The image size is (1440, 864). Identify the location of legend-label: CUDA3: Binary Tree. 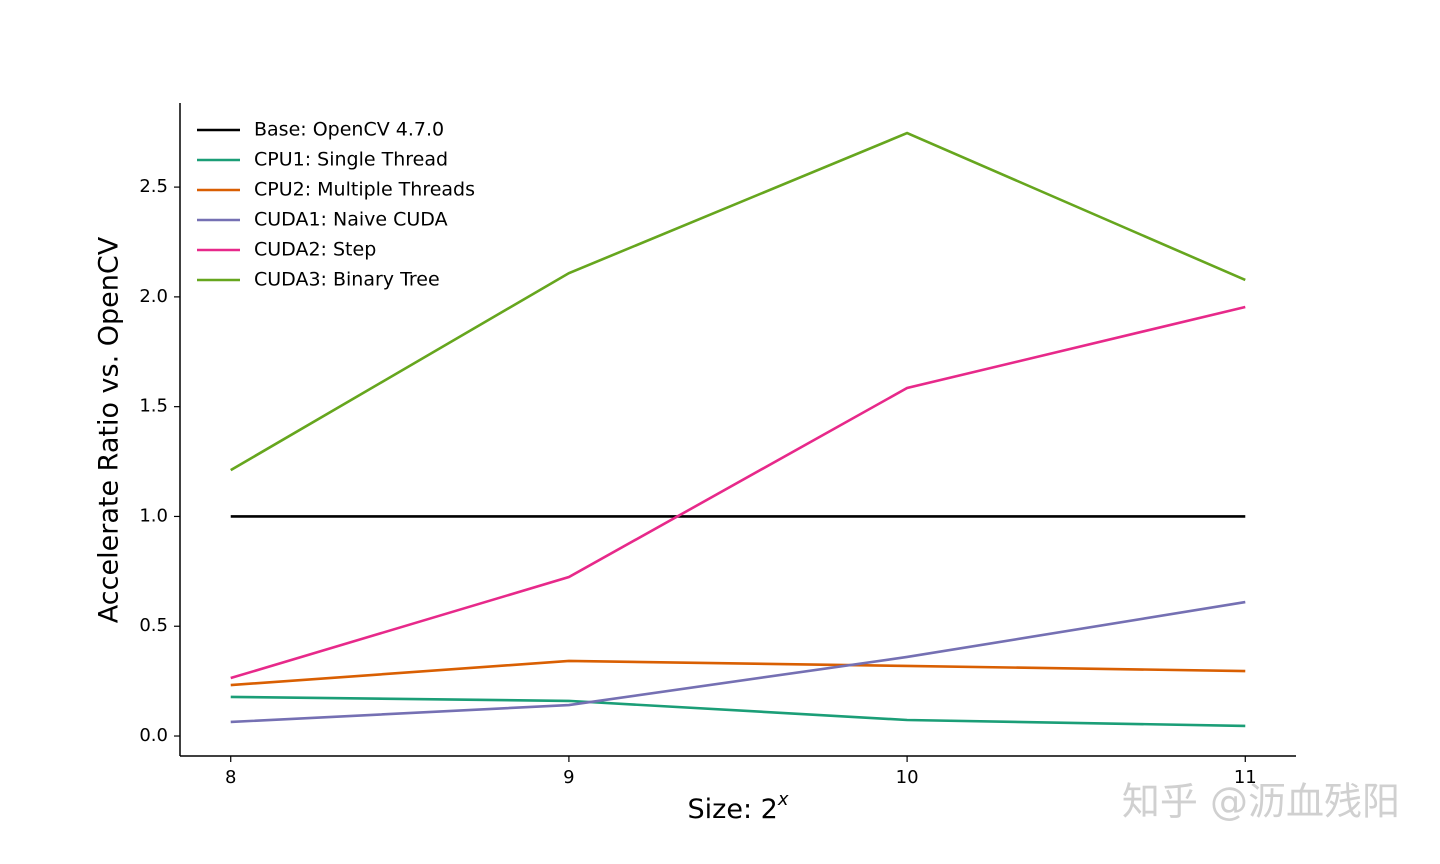
(347, 280).